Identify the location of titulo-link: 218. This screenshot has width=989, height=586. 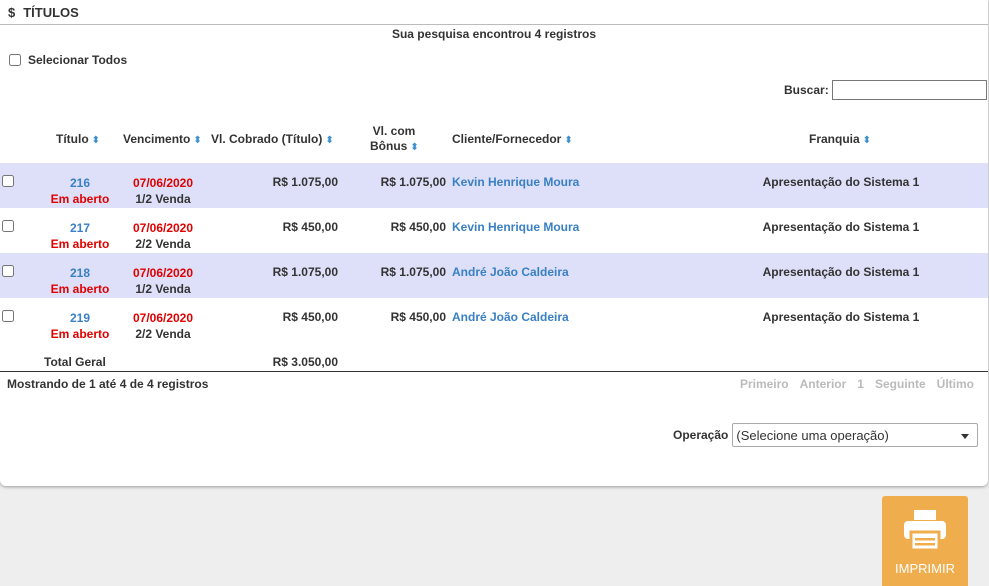
(80, 273).